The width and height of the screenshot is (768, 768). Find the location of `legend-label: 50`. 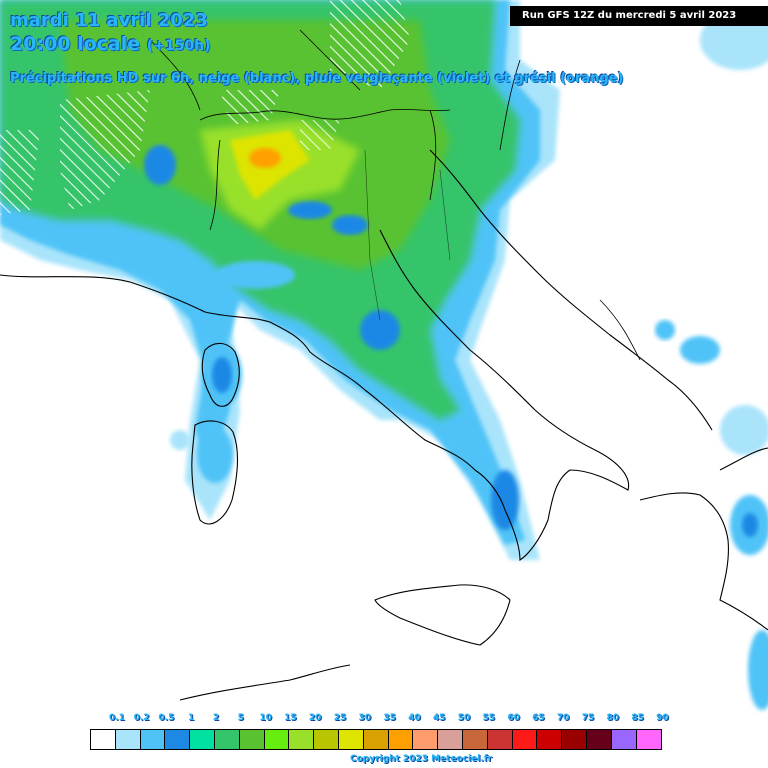

legend-label: 50 is located at coordinates (464, 718).